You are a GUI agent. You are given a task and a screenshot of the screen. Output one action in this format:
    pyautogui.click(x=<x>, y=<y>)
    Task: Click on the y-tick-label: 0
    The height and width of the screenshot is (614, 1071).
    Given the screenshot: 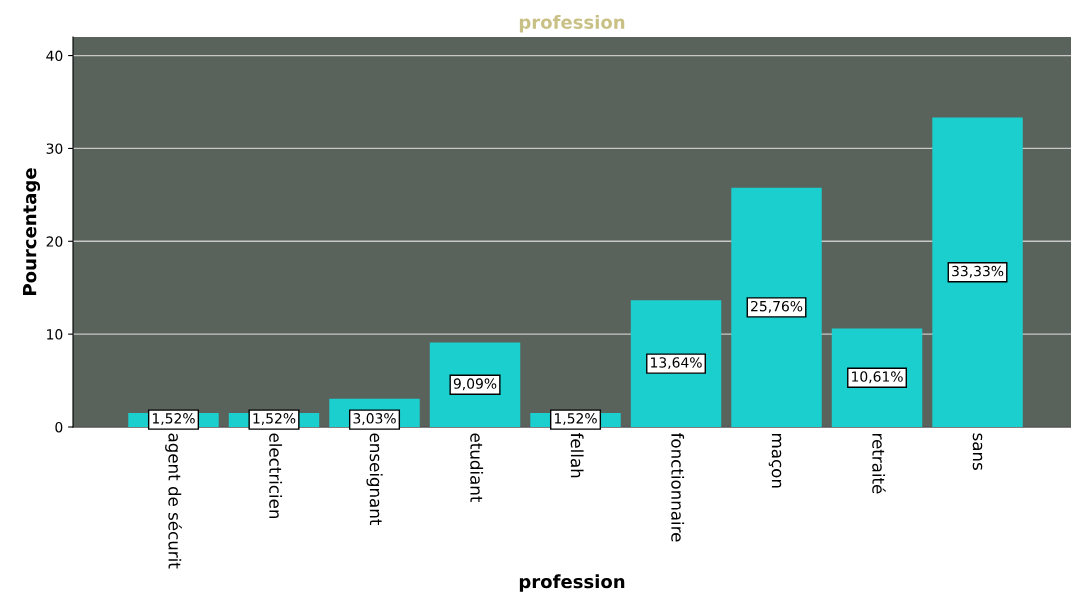 What is the action you would take?
    pyautogui.click(x=59, y=427)
    